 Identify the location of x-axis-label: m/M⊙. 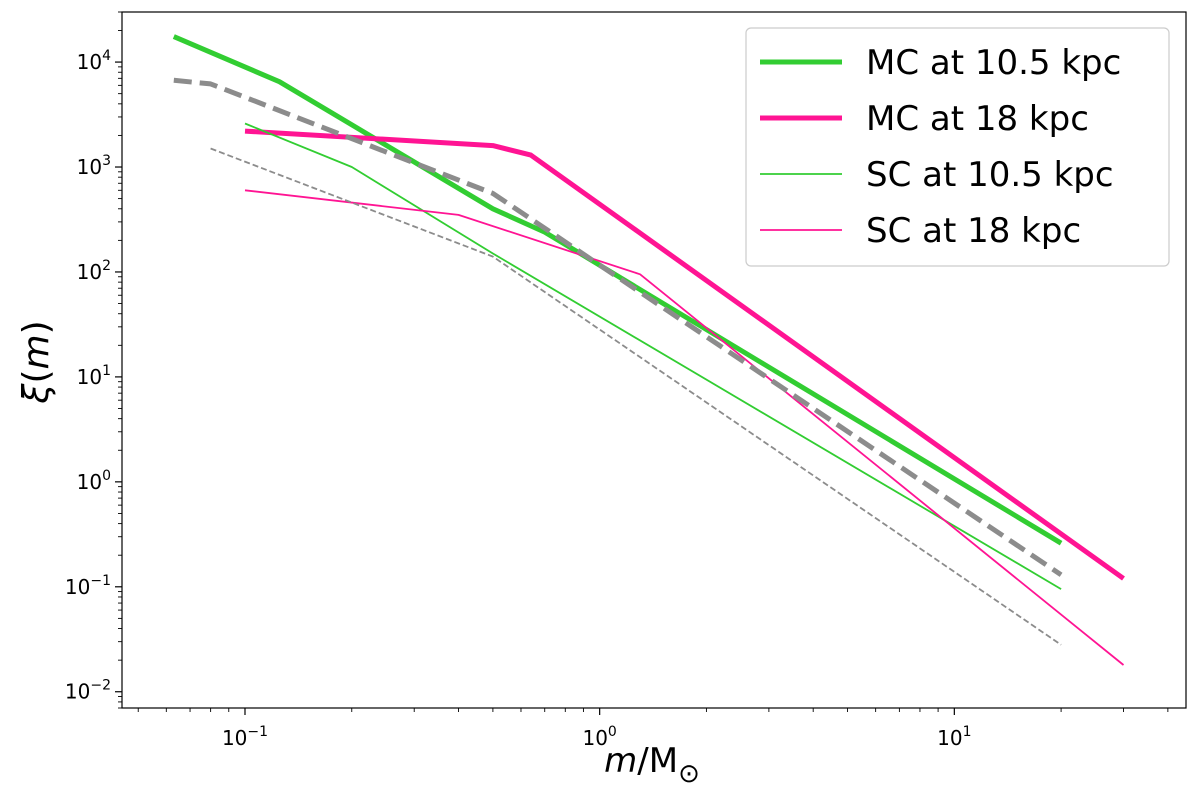
(652, 763).